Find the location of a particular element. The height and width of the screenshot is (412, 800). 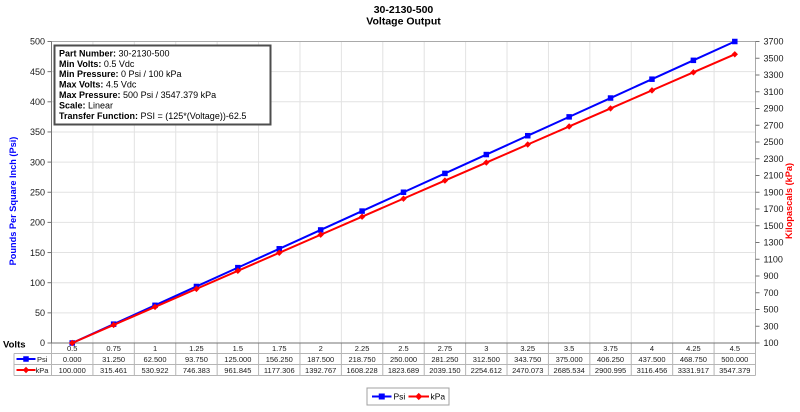

svg-text: Scale: Linear is located at coordinates (86, 106).